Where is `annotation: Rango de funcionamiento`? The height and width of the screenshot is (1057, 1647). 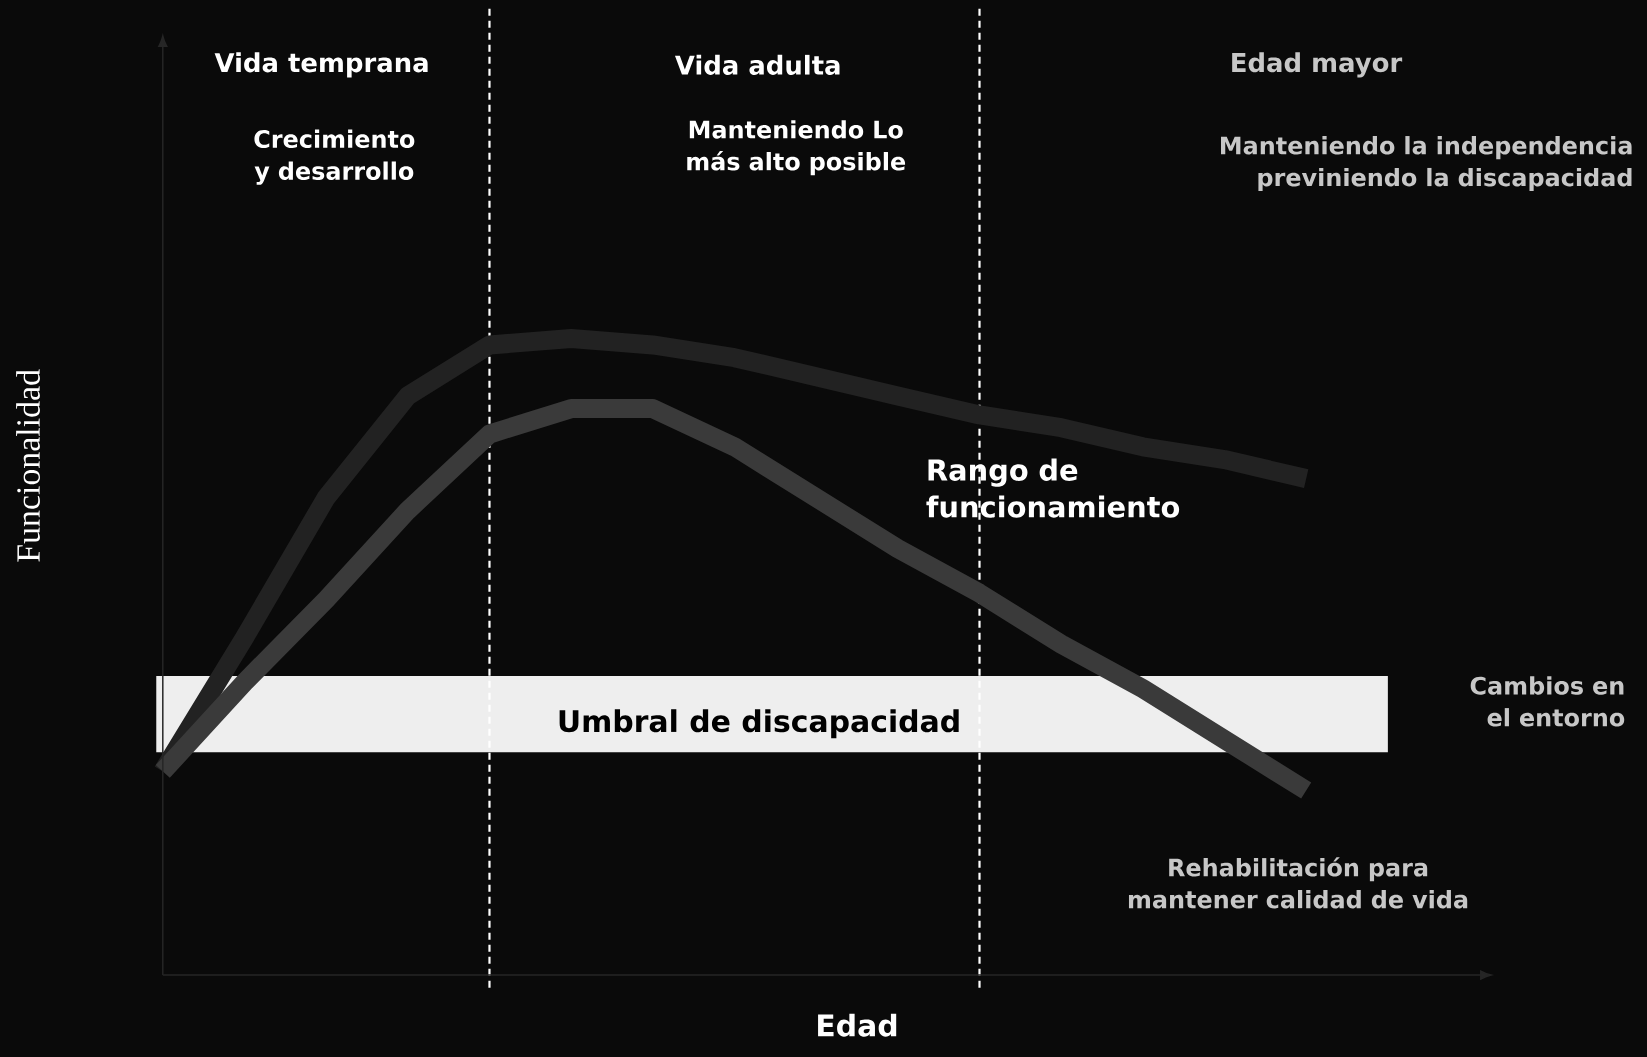 annotation: Rango de funcionamiento is located at coordinates (1053, 488).